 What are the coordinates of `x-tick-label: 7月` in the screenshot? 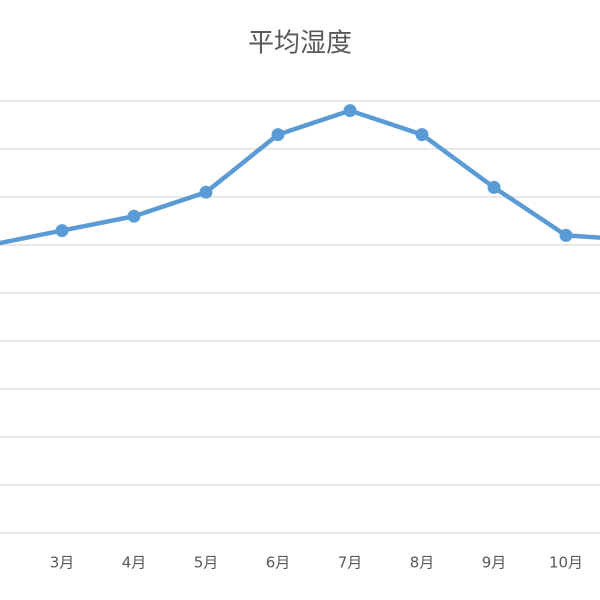 It's located at (350, 563).